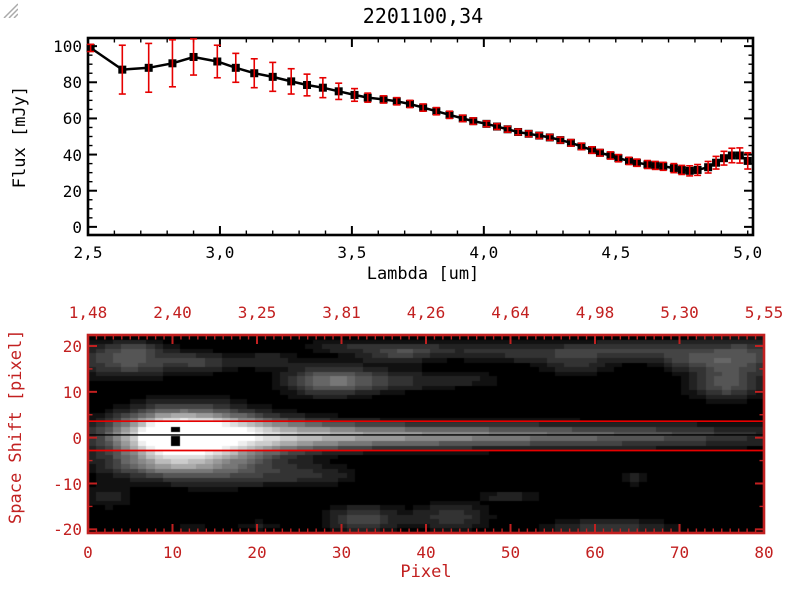  I want to click on resize-grip-icon, so click(9, 9).